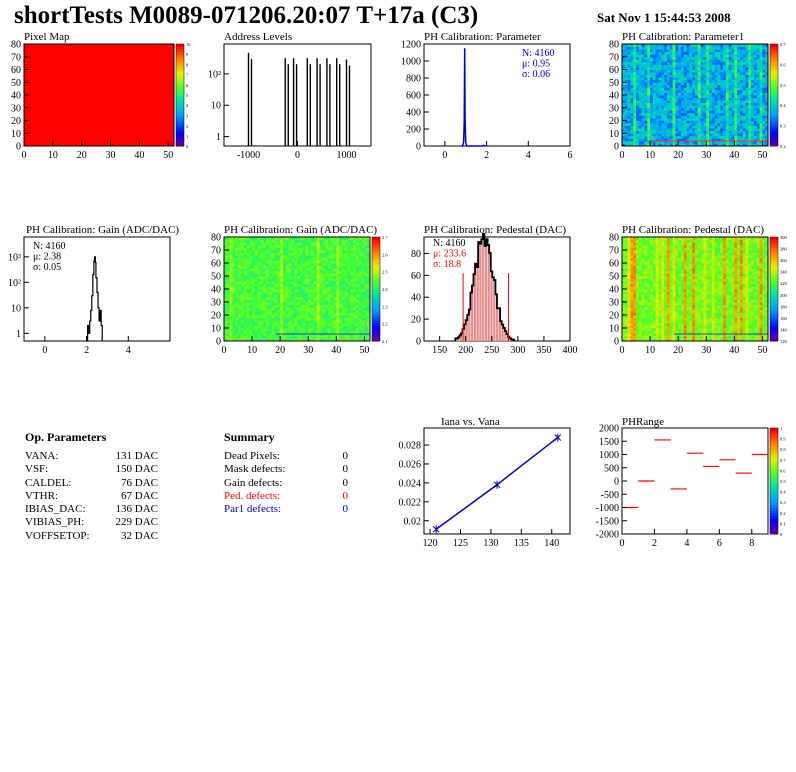 The height and width of the screenshot is (772, 796). I want to click on pixel-map-ytick-label: 20, so click(16, 121).